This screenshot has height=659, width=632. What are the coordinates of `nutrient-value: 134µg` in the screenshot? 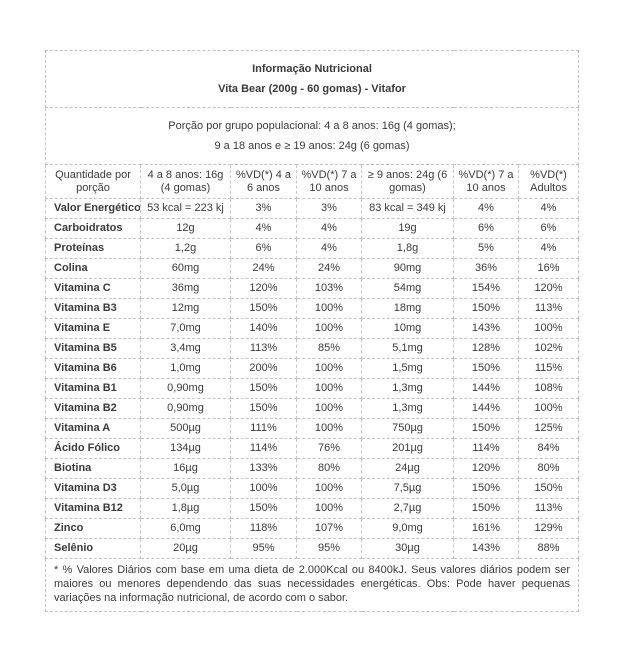 It's located at (185, 448).